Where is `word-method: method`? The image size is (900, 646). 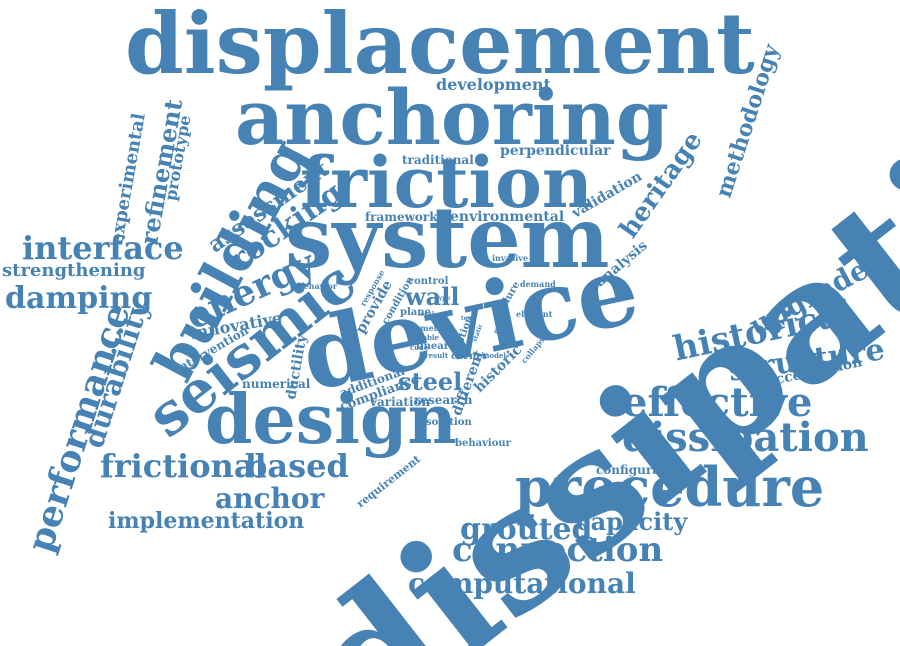 word-method: method is located at coordinates (437, 328).